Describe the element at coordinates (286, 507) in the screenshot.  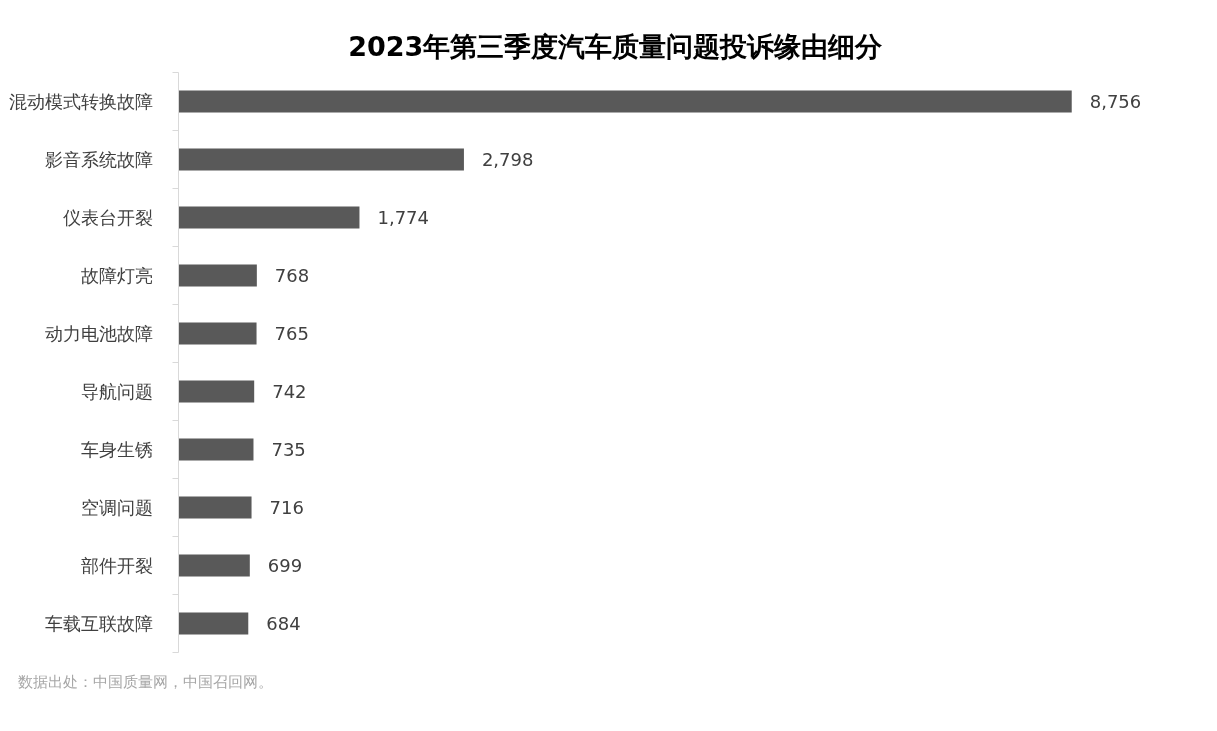
I see `data-label: 716` at that location.